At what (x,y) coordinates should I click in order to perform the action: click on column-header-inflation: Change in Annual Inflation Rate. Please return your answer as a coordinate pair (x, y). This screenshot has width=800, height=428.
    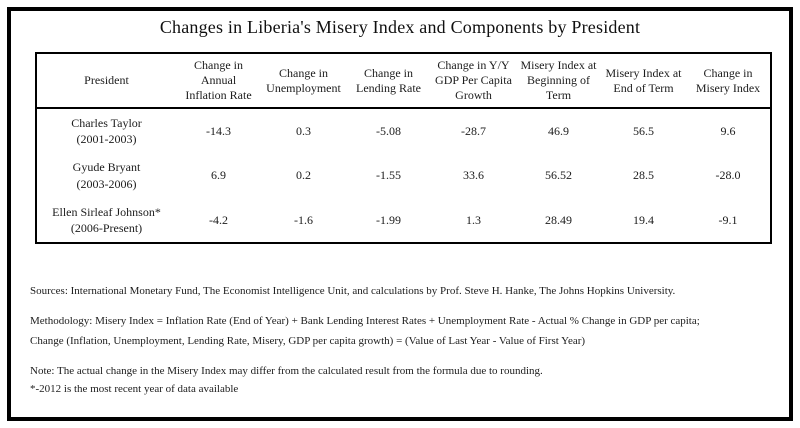
    Looking at the image, I should click on (218, 81).